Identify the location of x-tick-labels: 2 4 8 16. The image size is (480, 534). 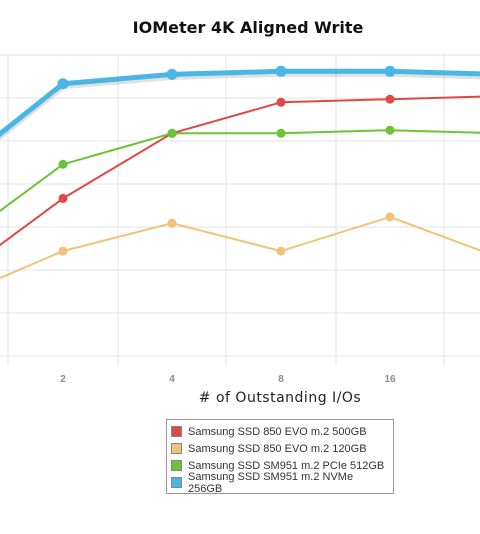
(228, 379).